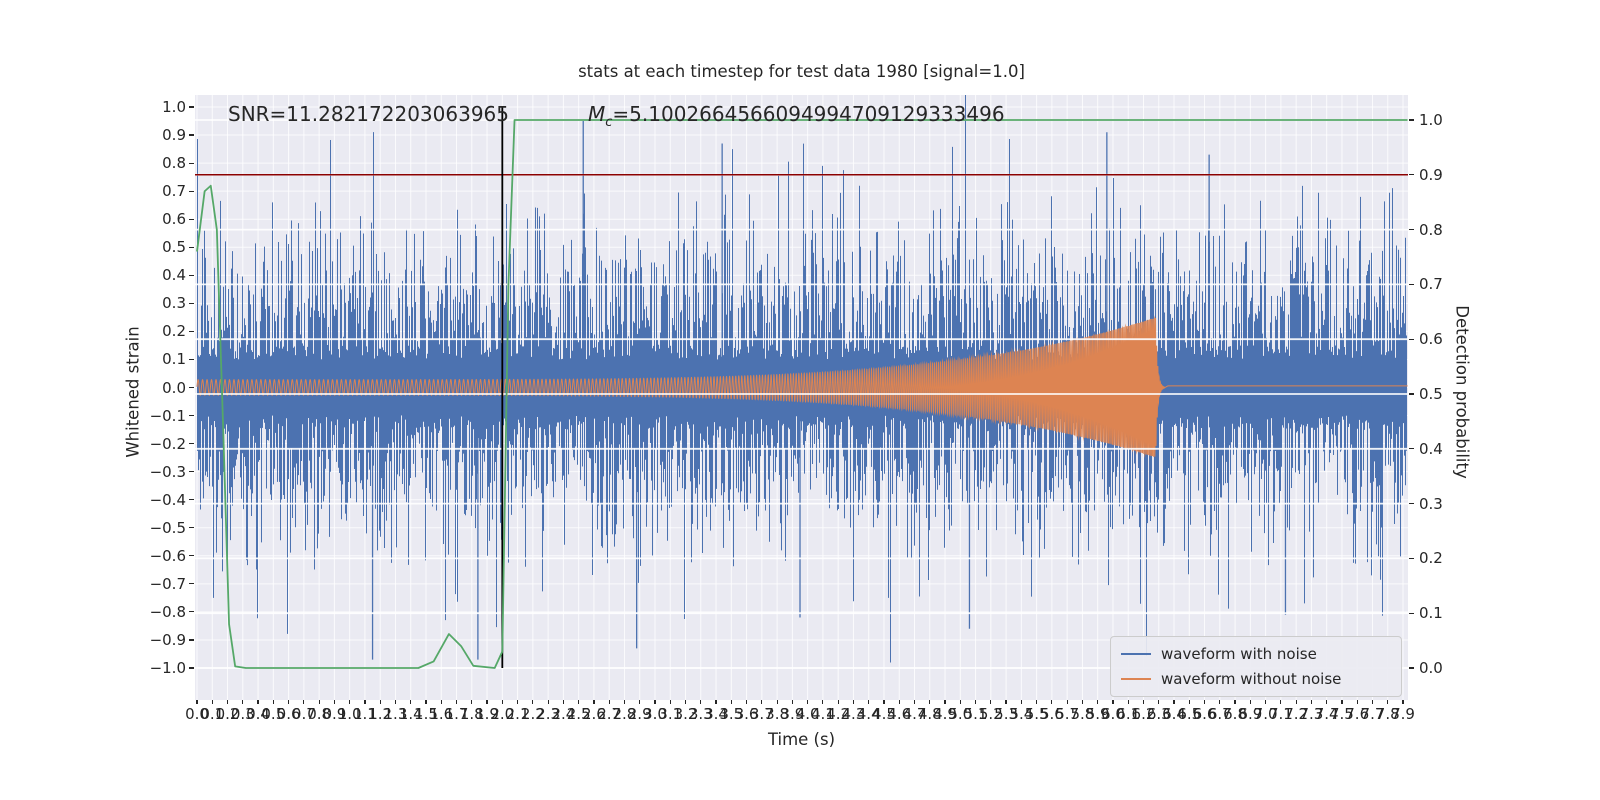 The image size is (1600, 800). What do you see at coordinates (1431, 284) in the screenshot?
I see `y-right-tick-label: 0.7` at bounding box center [1431, 284].